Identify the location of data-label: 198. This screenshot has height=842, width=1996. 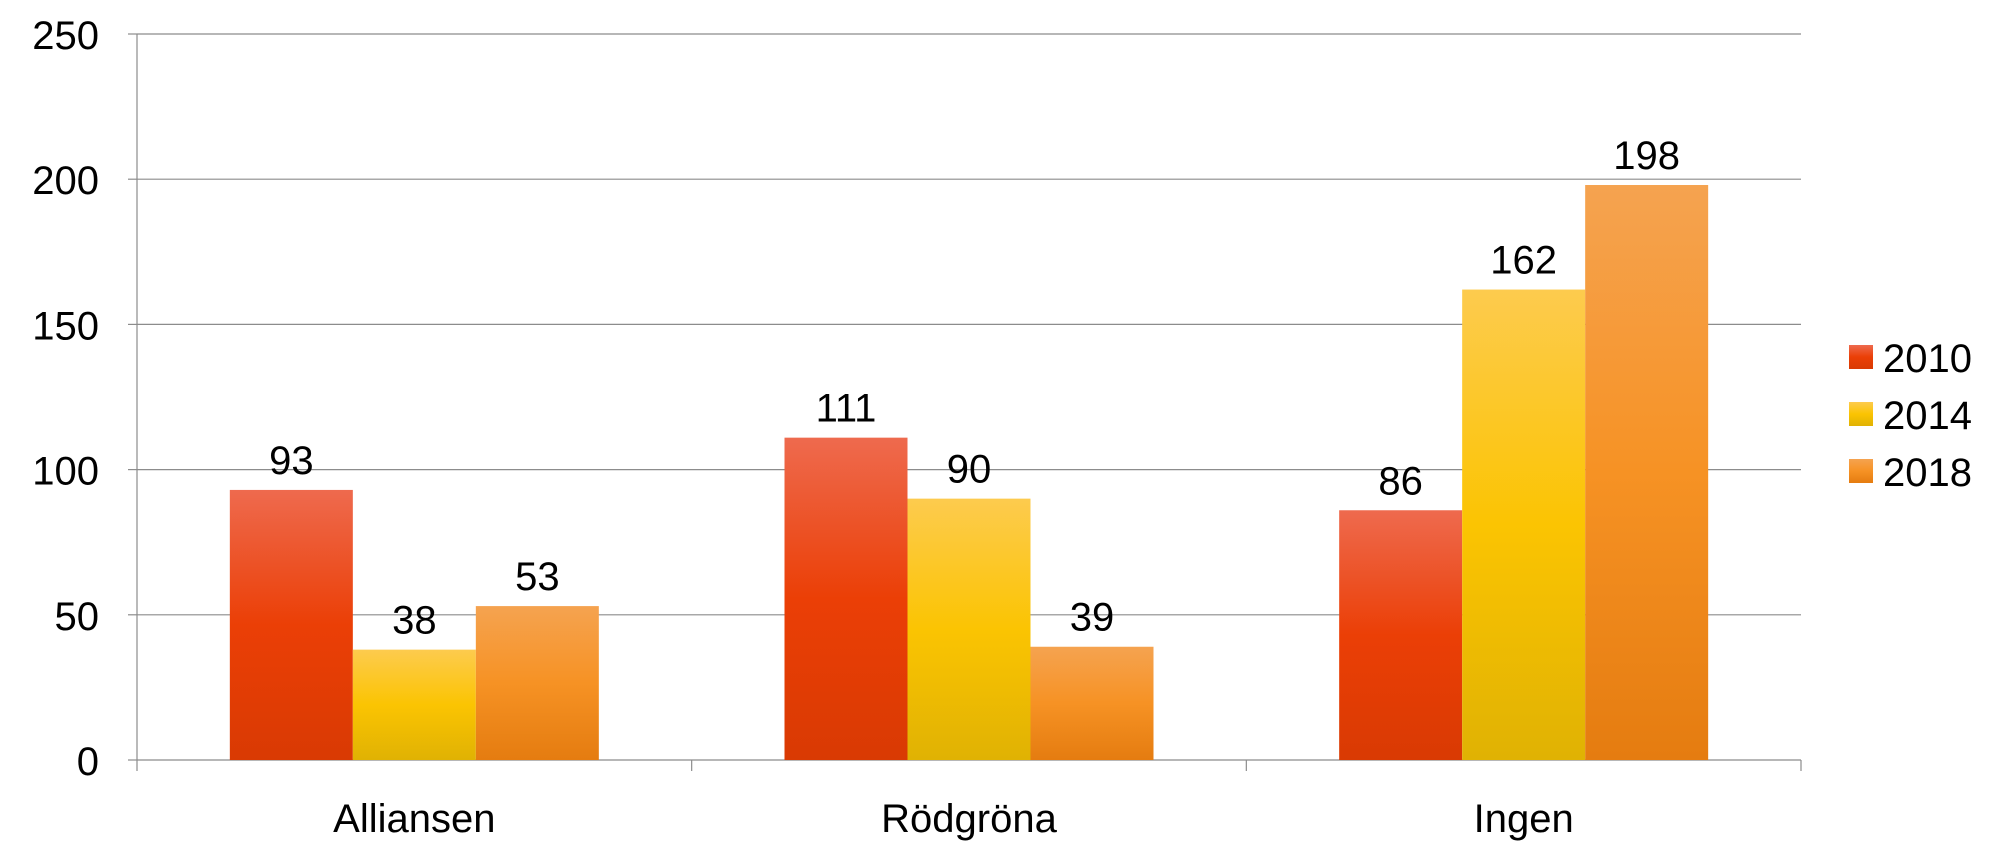
(1646, 156).